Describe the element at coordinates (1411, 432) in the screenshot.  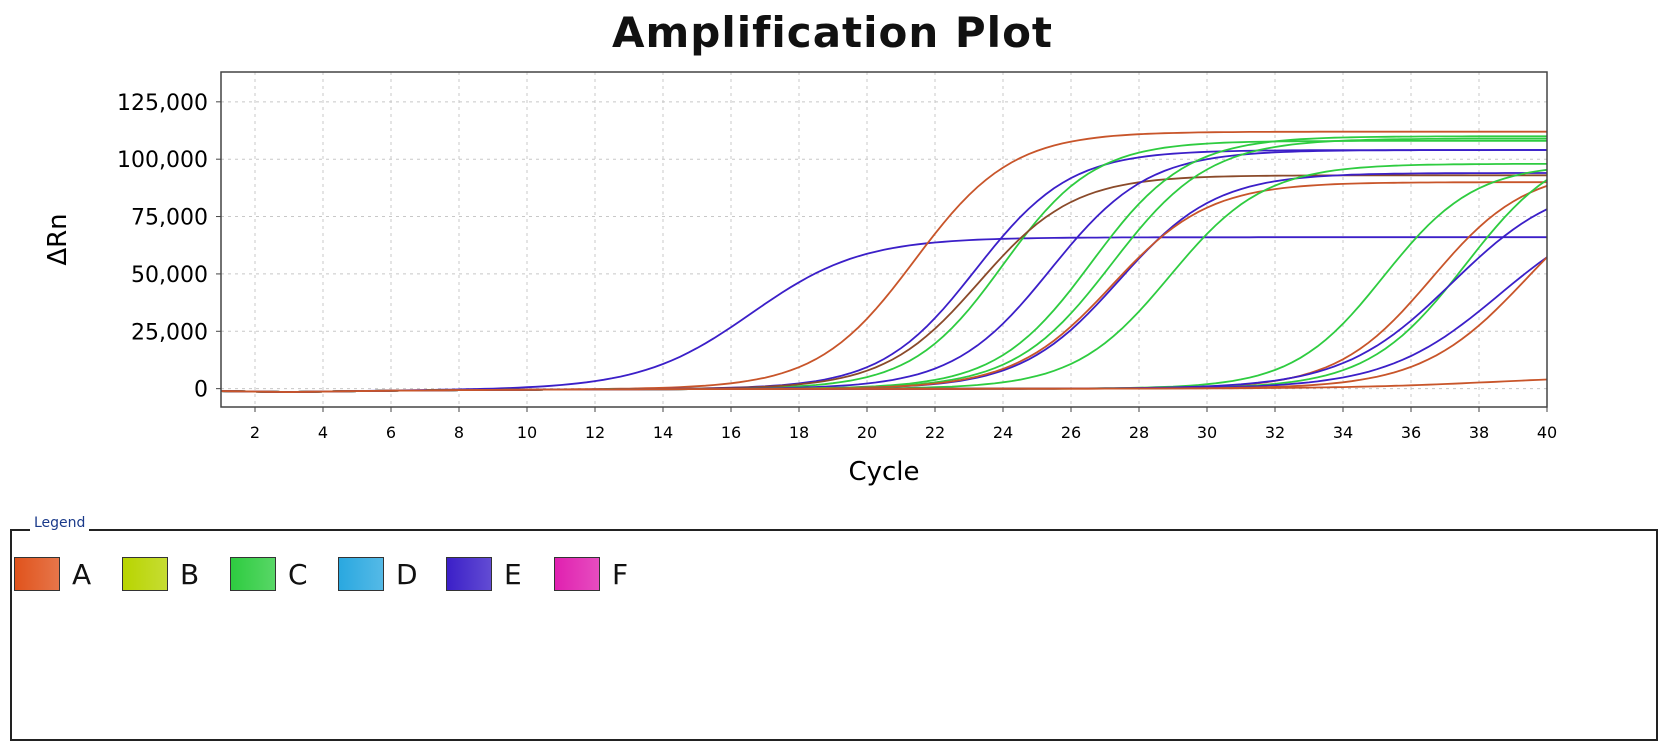
I see `x-tick-label: 36` at that location.